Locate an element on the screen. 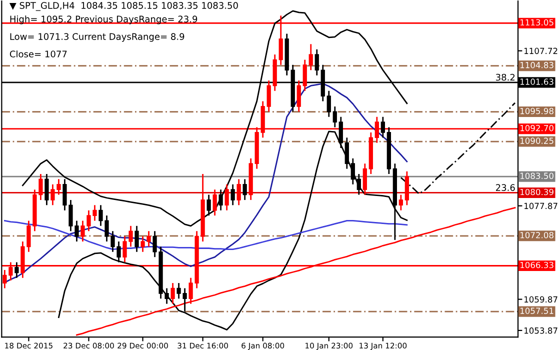 This screenshot has height=350, width=560. ref-line-label: 1101.63 is located at coordinates (537, 81).